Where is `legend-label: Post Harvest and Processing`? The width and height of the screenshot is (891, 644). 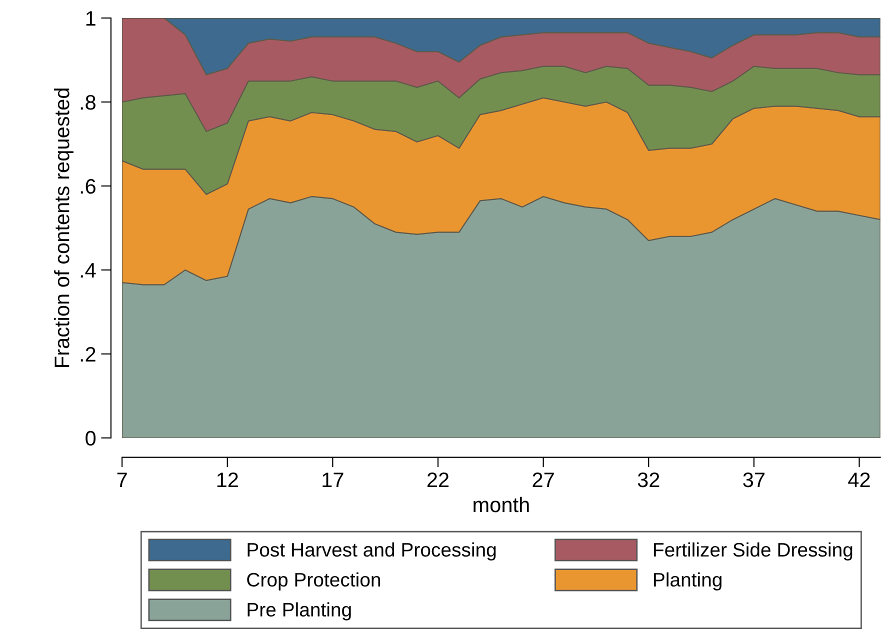 legend-label: Post Harvest and Processing is located at coordinates (372, 551).